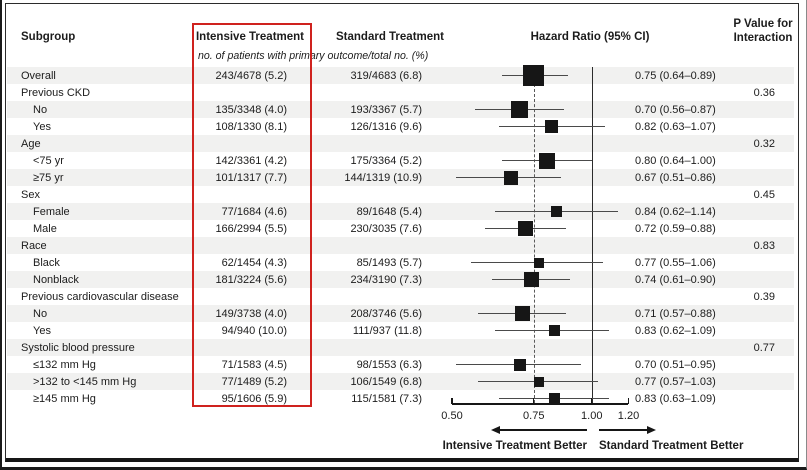  Describe the element at coordinates (675, 160) in the screenshot. I see `hr-ci-text: 0.80 (0.64–1.00)` at that location.